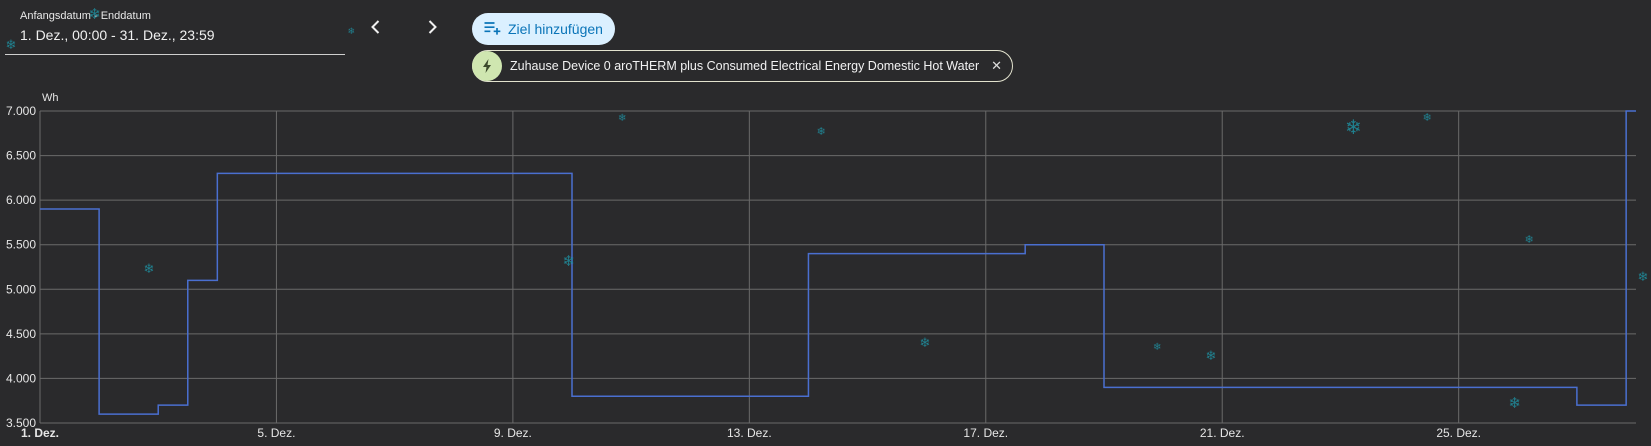  Describe the element at coordinates (21, 200) in the screenshot. I see `y-tick-label: 6.000` at that location.